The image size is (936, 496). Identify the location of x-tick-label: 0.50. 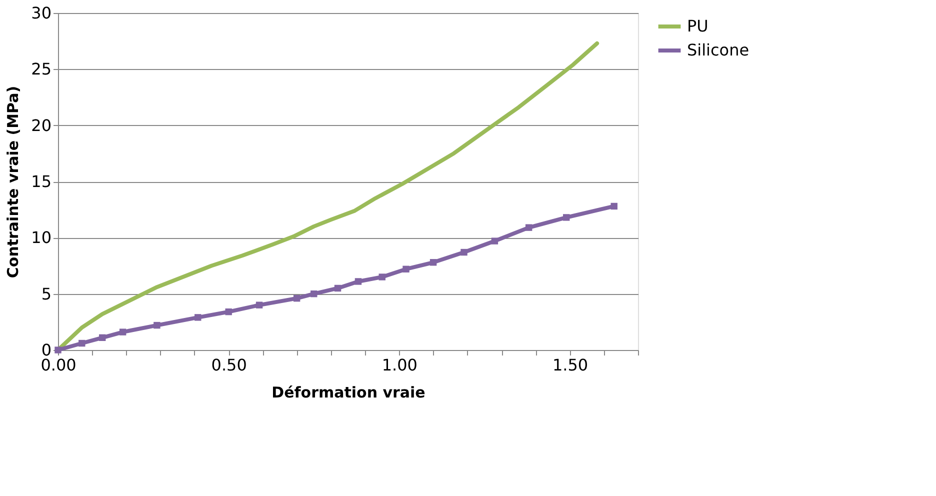
(229, 365).